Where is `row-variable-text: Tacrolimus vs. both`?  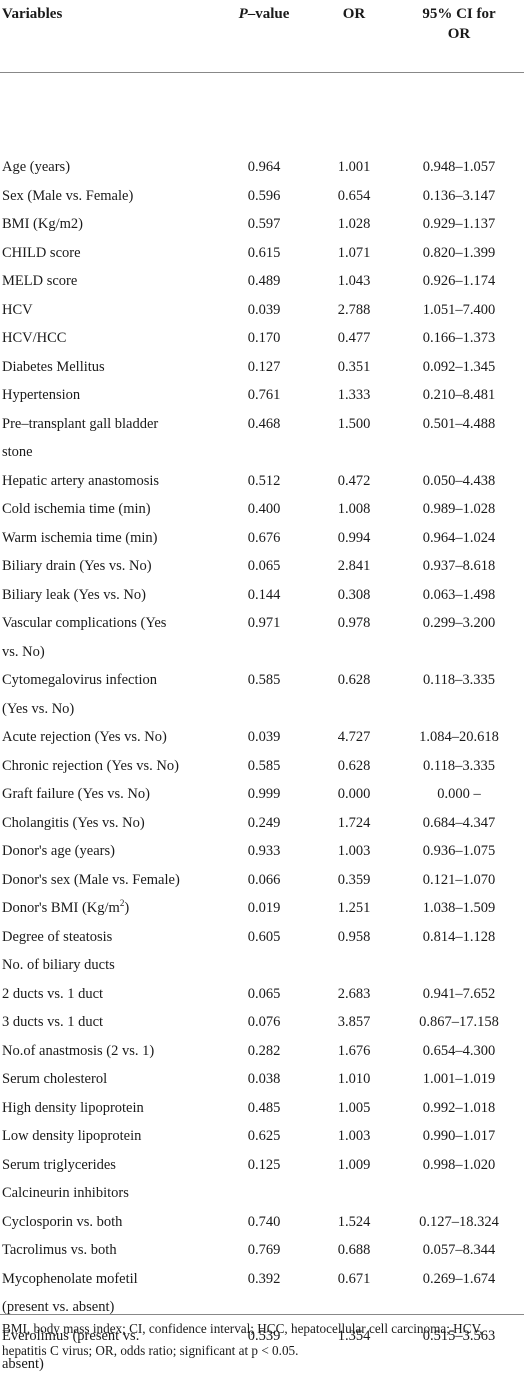 row-variable-text: Tacrolimus vs. both is located at coordinates (59, 1250).